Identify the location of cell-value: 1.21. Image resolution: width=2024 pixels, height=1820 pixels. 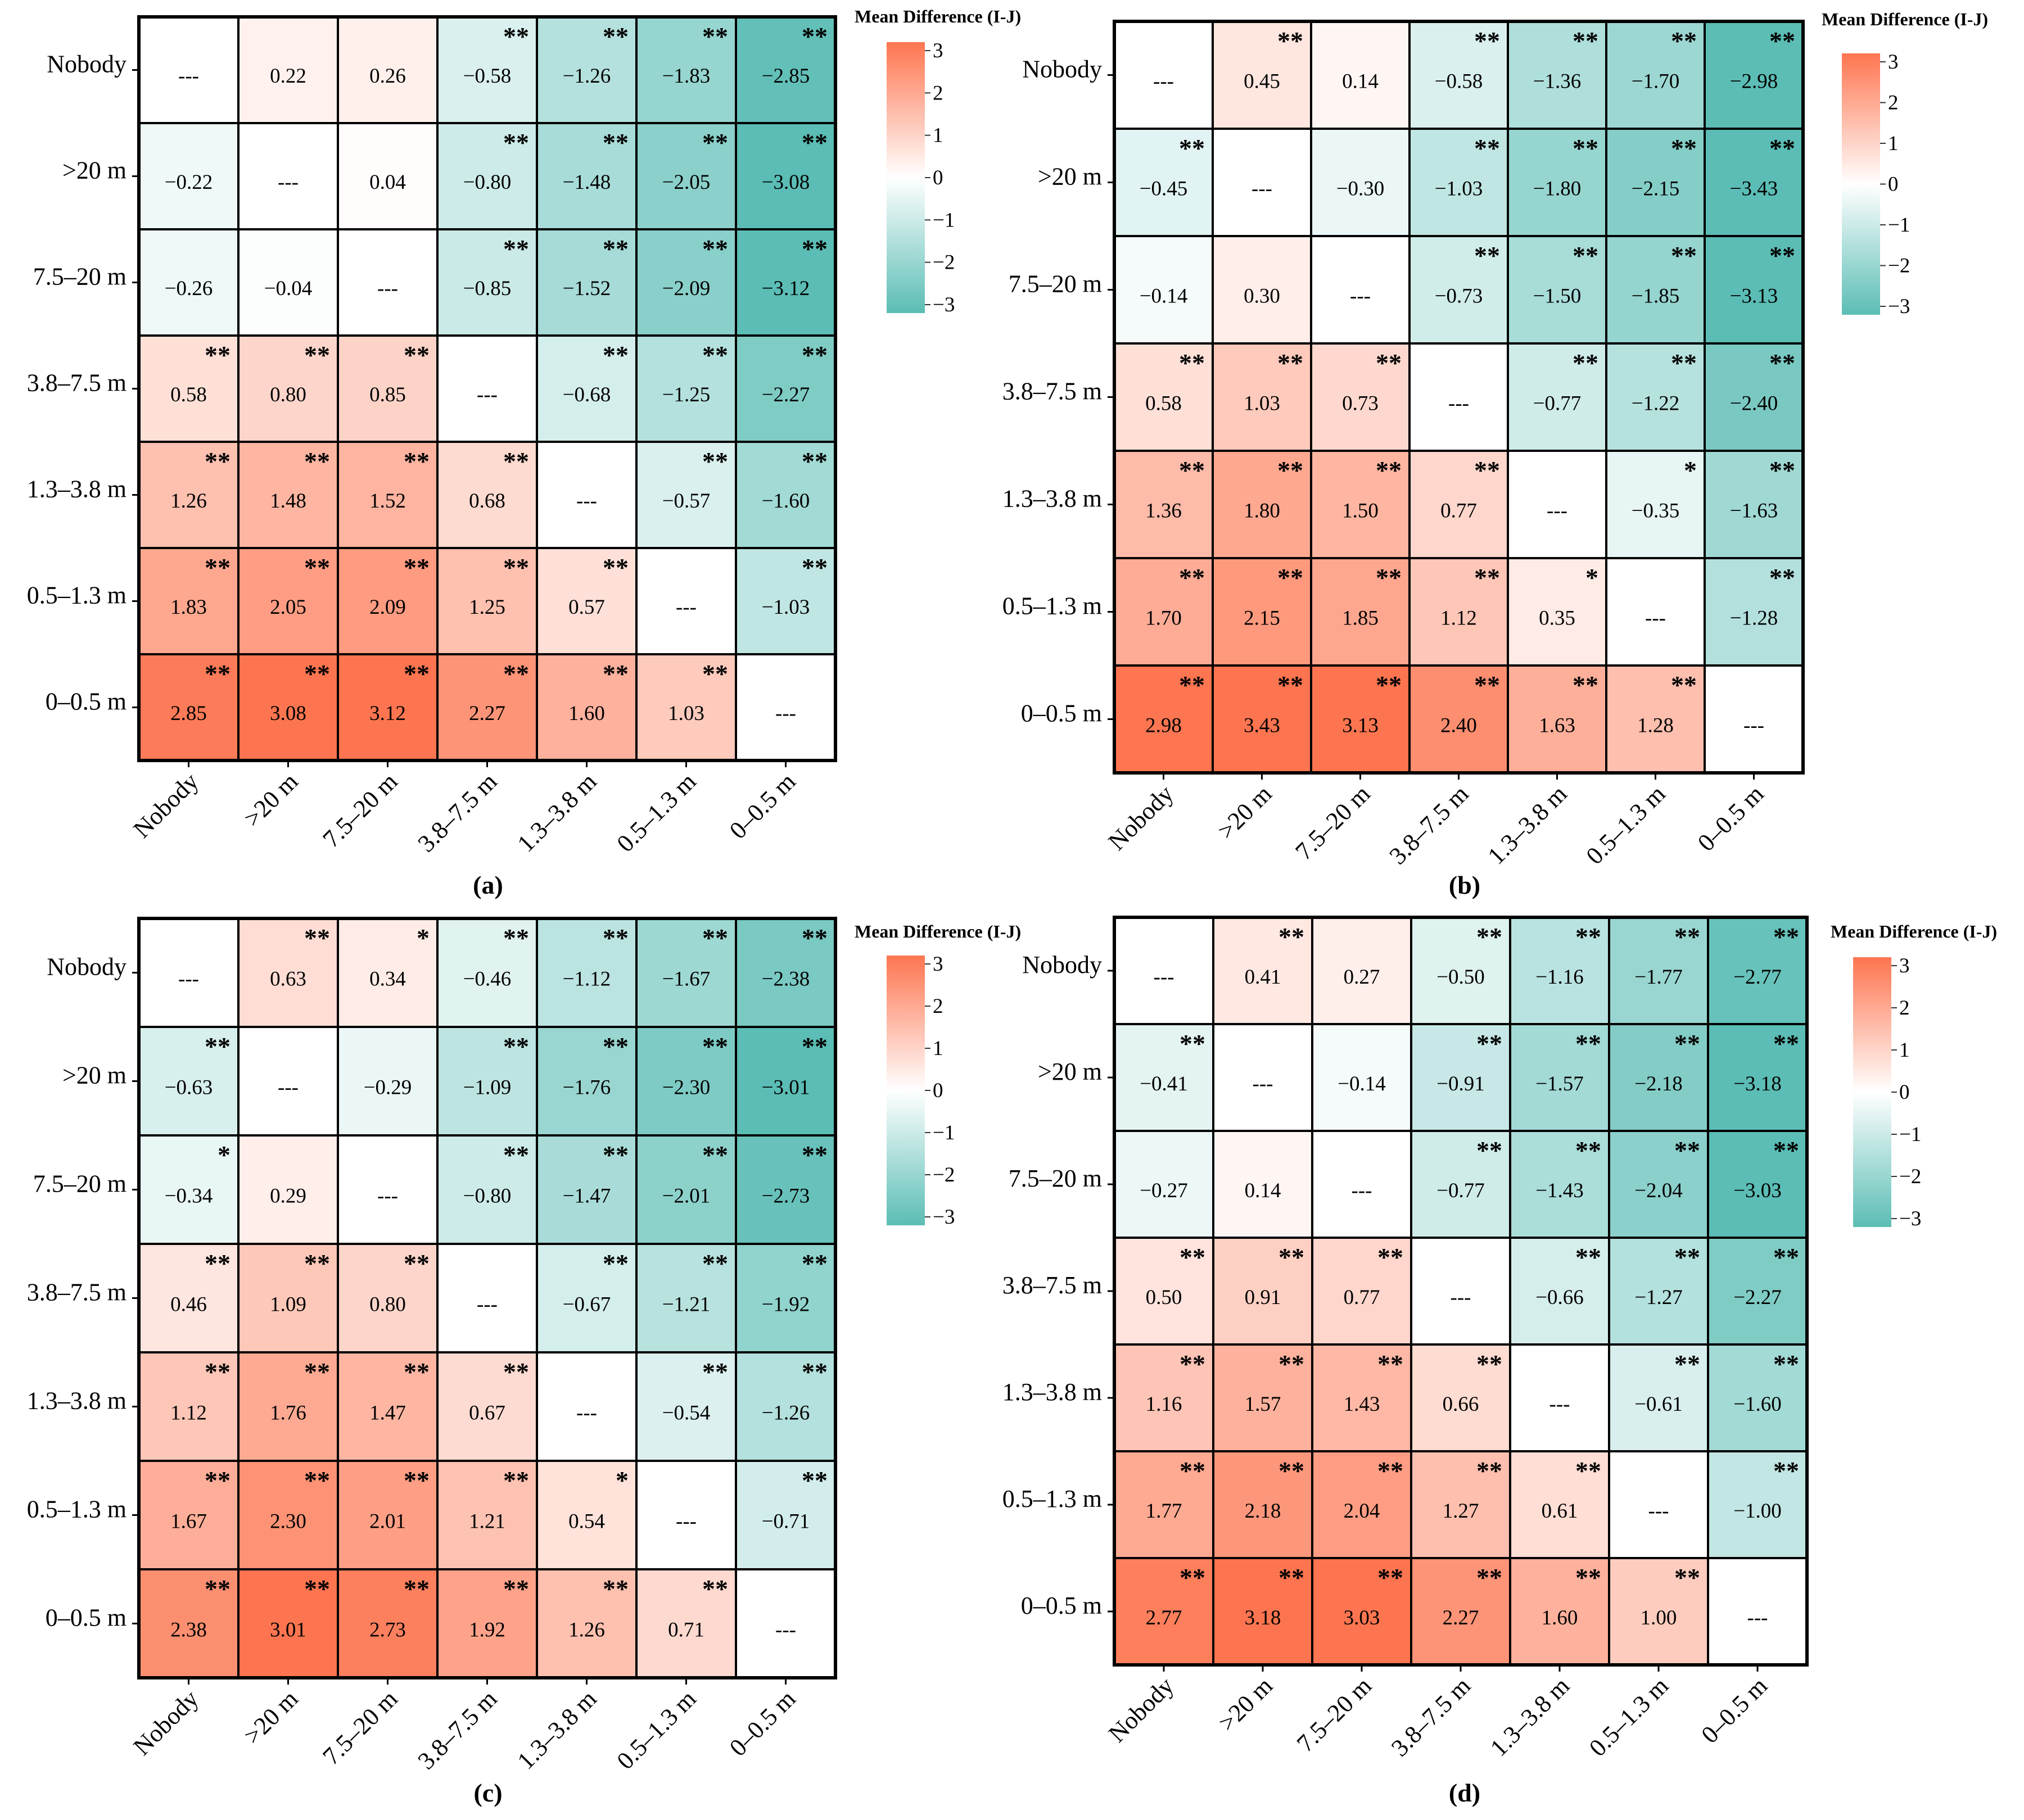
(487, 1521).